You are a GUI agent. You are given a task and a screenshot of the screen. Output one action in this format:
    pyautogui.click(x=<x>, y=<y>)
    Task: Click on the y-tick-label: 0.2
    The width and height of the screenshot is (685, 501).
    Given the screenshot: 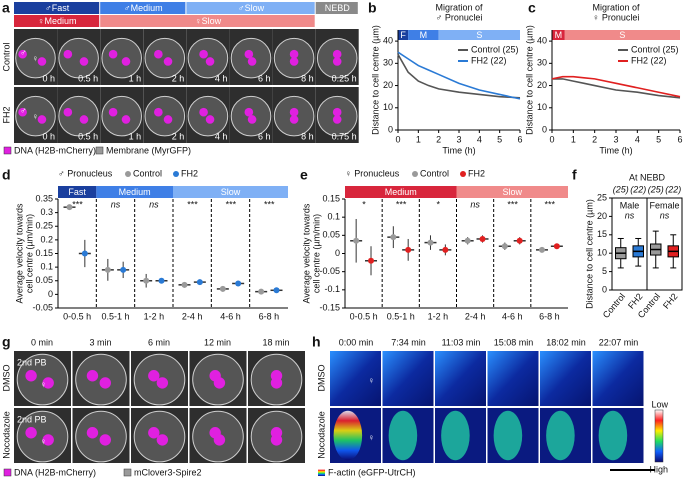 What is the action you would take?
    pyautogui.click(x=46, y=239)
    